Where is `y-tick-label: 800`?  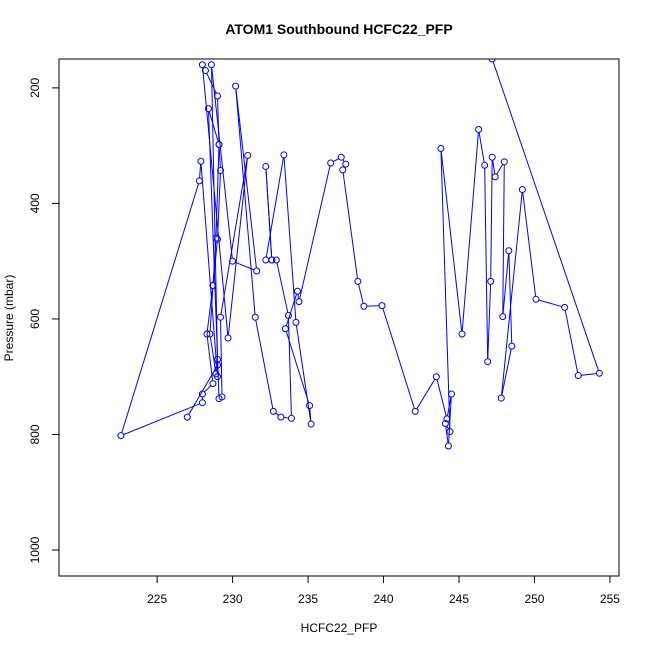 y-tick-label: 800 is located at coordinates (35, 434).